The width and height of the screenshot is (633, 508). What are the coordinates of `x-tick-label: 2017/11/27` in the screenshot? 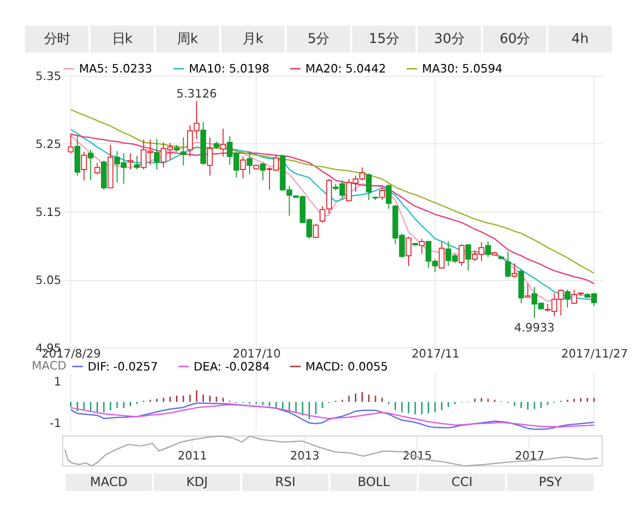 It's located at (594, 353).